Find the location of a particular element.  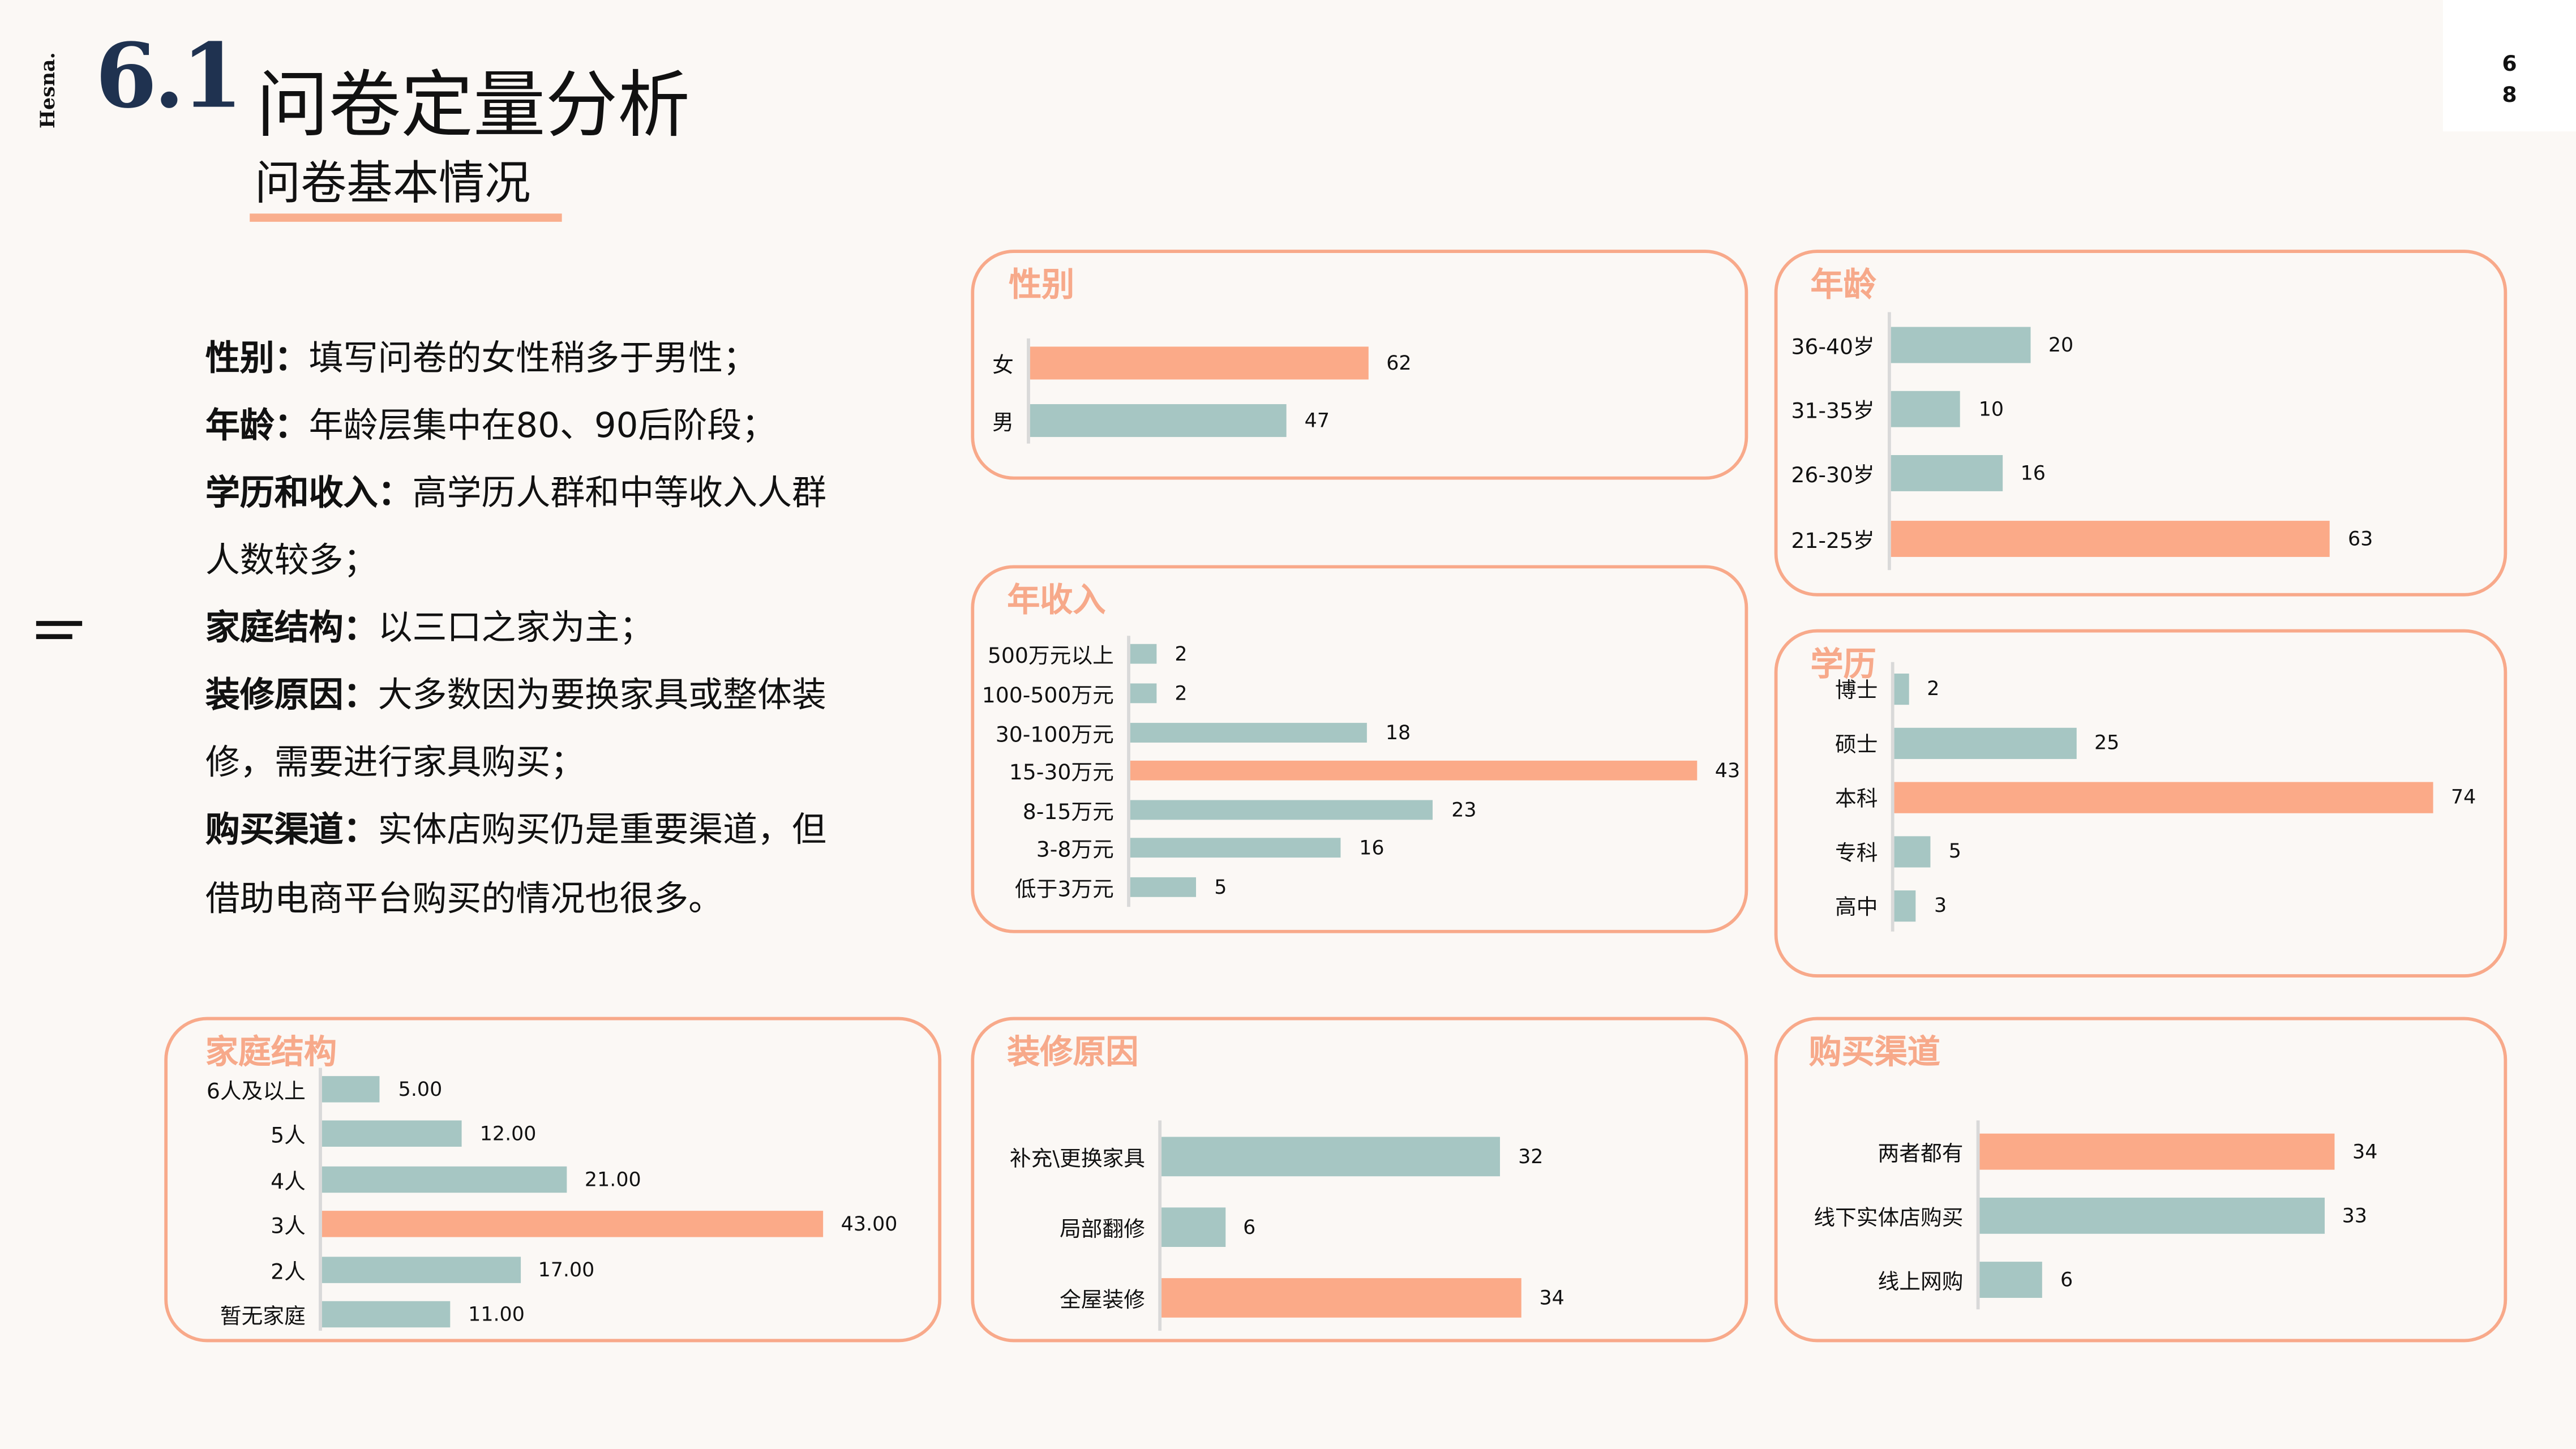

summary-line: 购买渠道：实体店购买仍是重要渠道，但 is located at coordinates (515, 827).